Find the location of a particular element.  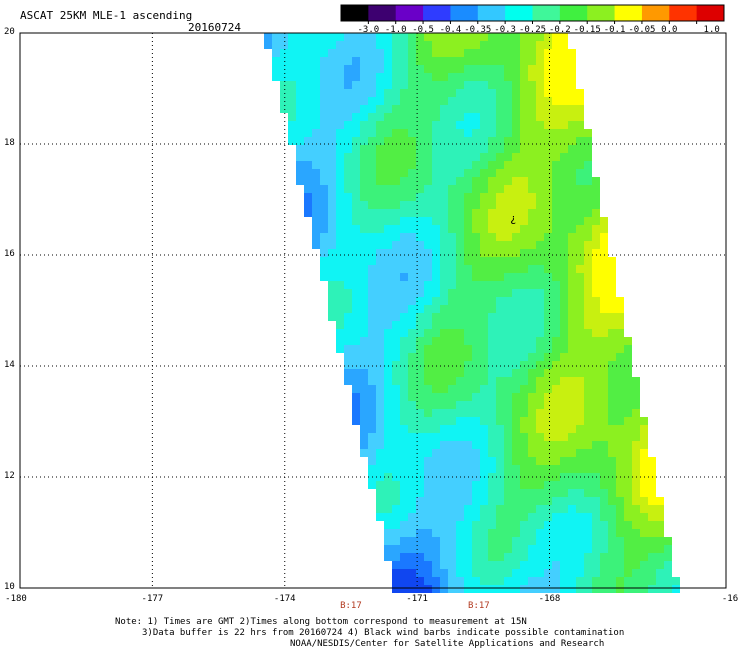

latitude-tick-label: 18 is located at coordinates (9, 143).